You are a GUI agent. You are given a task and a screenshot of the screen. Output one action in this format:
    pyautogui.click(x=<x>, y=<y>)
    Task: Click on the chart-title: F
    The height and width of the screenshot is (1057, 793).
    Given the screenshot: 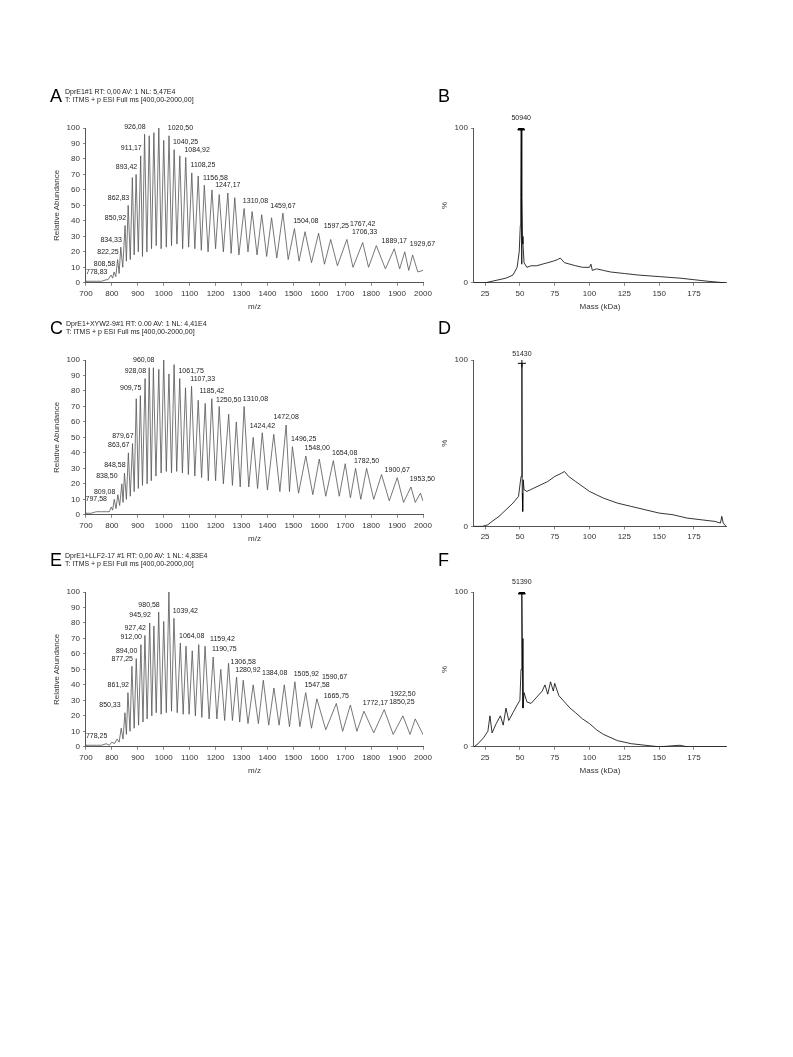 What is the action you would take?
    pyautogui.click(x=443, y=560)
    